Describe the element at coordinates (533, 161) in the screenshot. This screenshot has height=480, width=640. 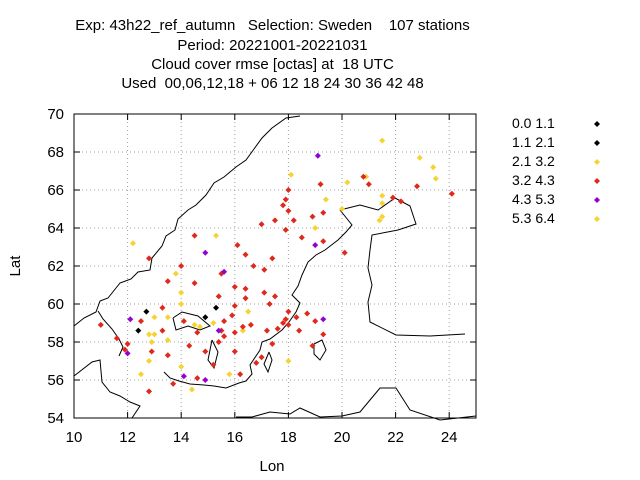
I see `legend-label: 2.1 3.2` at that location.